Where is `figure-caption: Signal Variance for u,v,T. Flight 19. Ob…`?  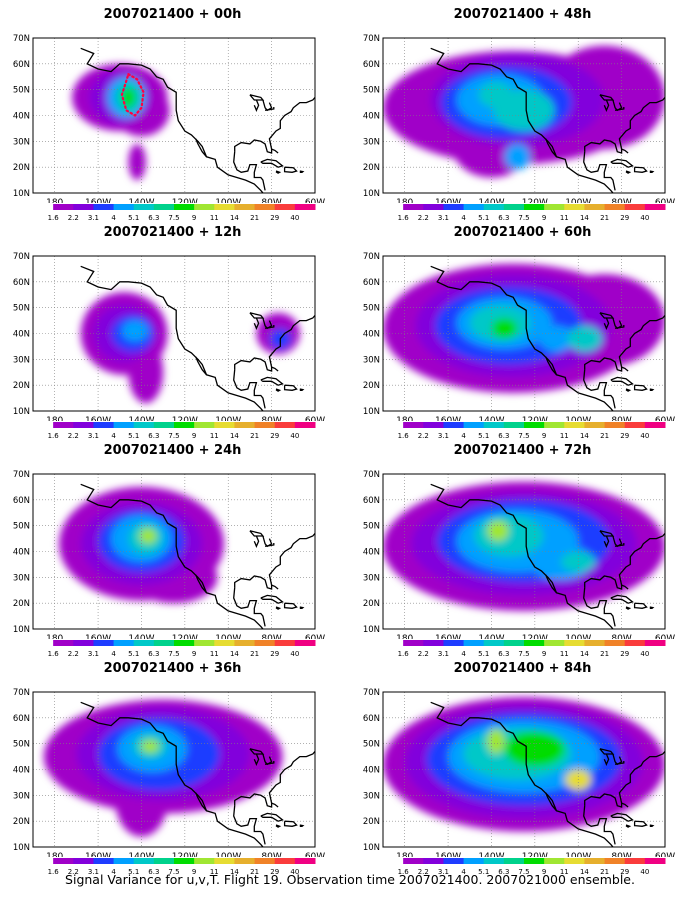
figure-caption: Signal Variance for u,v,T. Flight 19. Ob… is located at coordinates (350, 879).